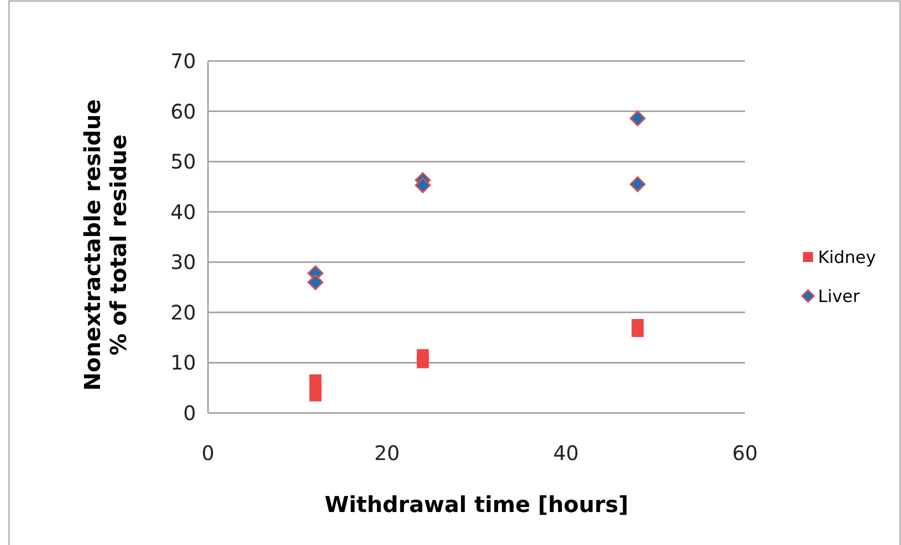 This screenshot has width=901, height=545. What do you see at coordinates (387, 453) in the screenshot?
I see `x-tick-label: 20` at bounding box center [387, 453].